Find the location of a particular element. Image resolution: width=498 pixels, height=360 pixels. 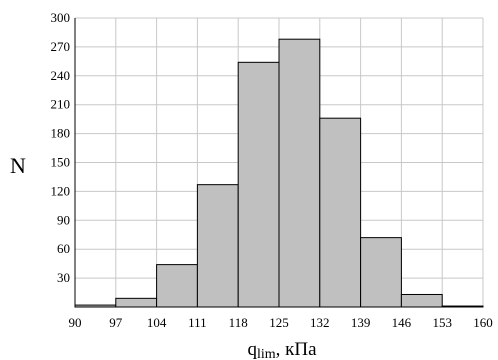

x-tick-label-0: 90 is located at coordinates (75, 322).